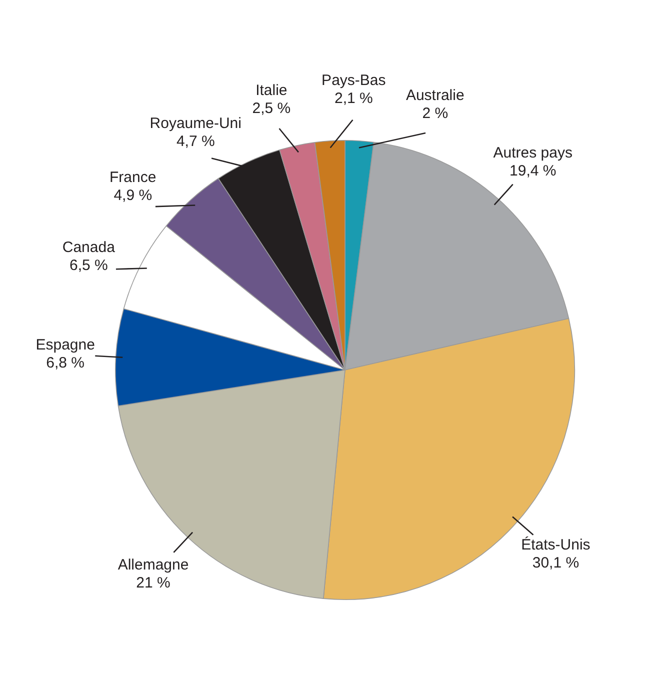 This screenshot has width=665, height=675. I want to click on slice-label: France, so click(133, 177).